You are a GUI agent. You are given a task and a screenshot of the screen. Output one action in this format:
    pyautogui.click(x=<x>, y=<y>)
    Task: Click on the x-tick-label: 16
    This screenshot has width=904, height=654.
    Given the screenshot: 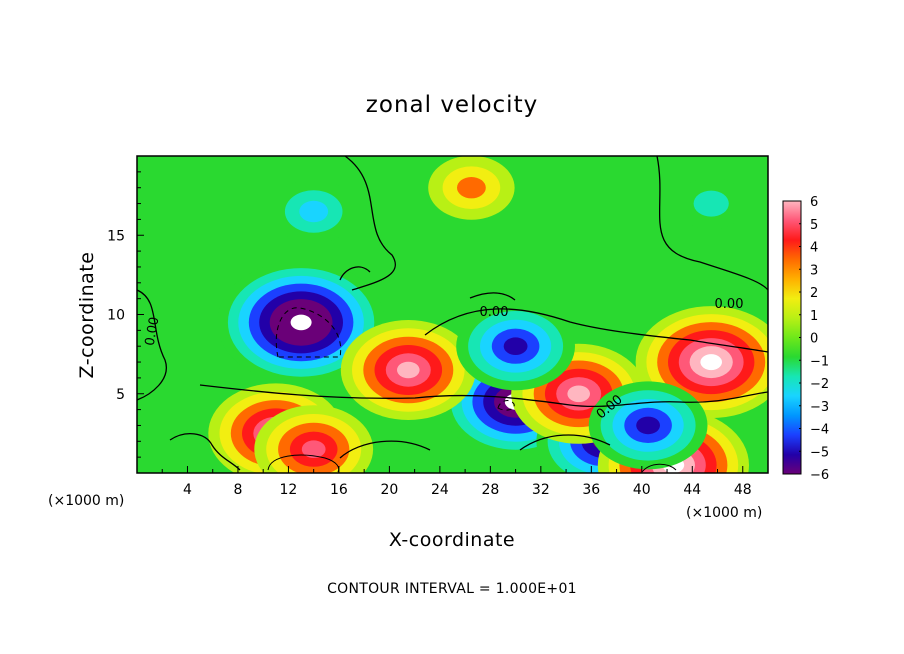 What is the action you would take?
    pyautogui.click(x=339, y=490)
    